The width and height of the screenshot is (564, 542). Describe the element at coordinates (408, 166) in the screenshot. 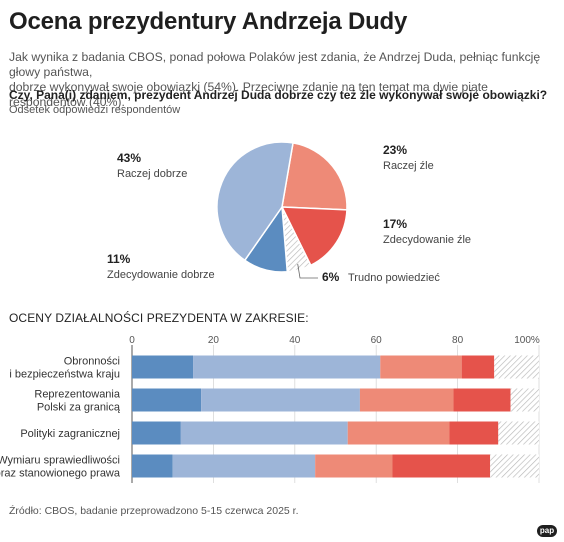

I see `pie-label-raczej-zle: Raczej źle` at that location.